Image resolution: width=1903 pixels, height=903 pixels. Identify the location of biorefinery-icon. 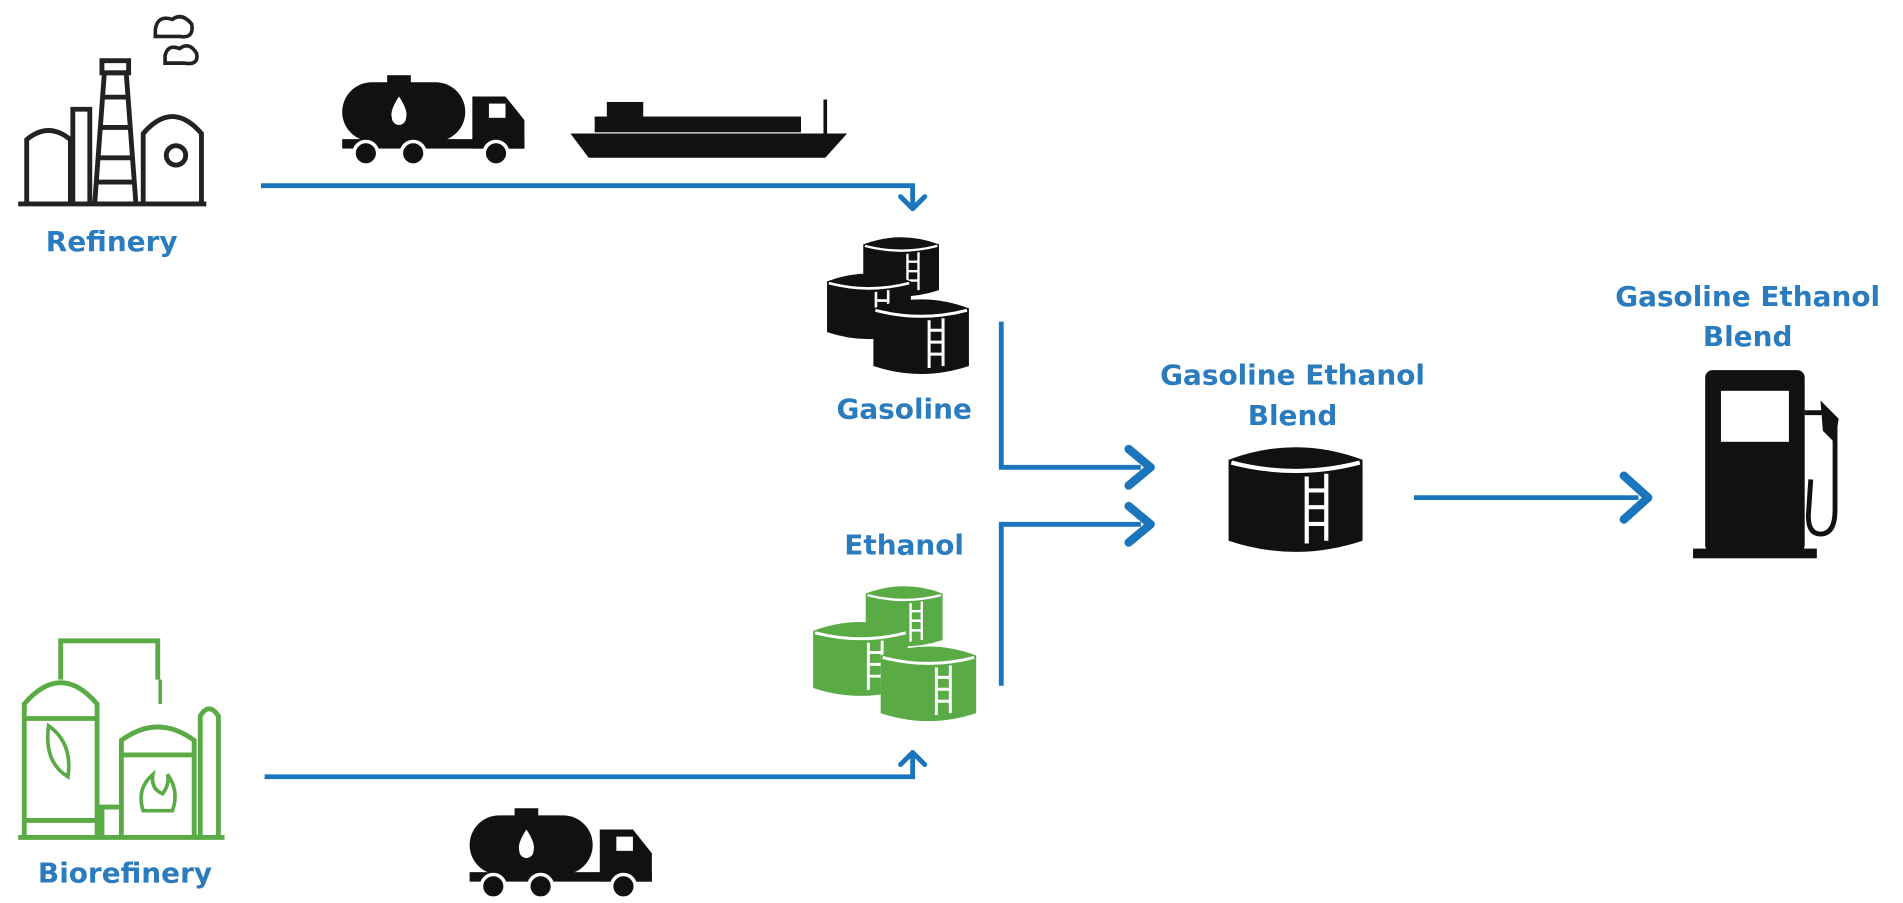
(121, 739).